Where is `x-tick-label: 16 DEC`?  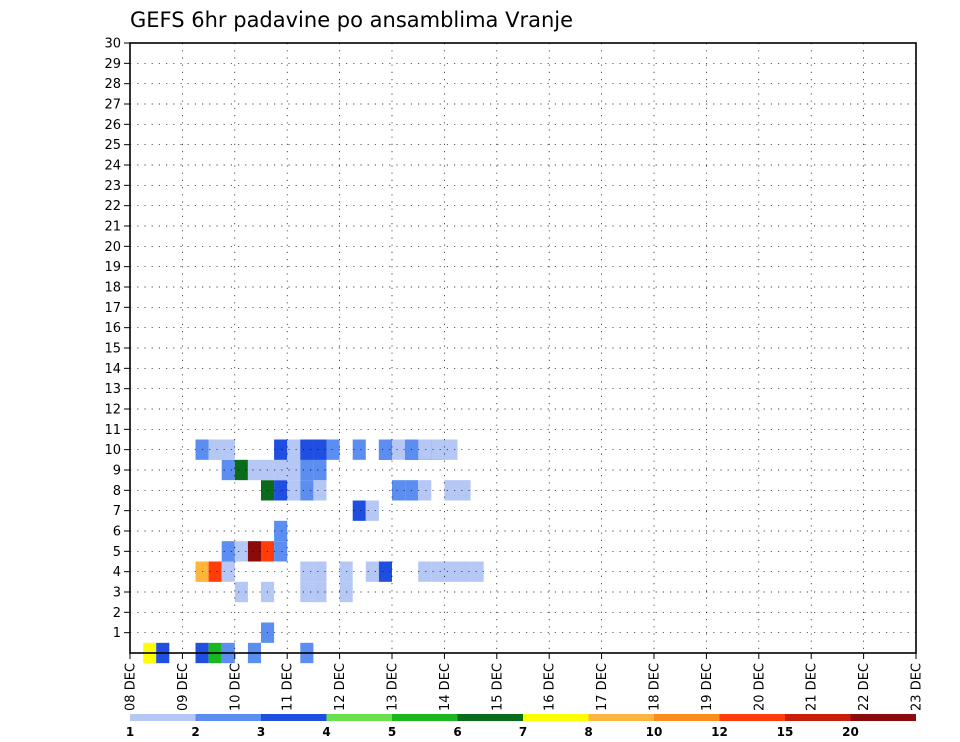 x-tick-label: 16 DEC is located at coordinates (550, 687).